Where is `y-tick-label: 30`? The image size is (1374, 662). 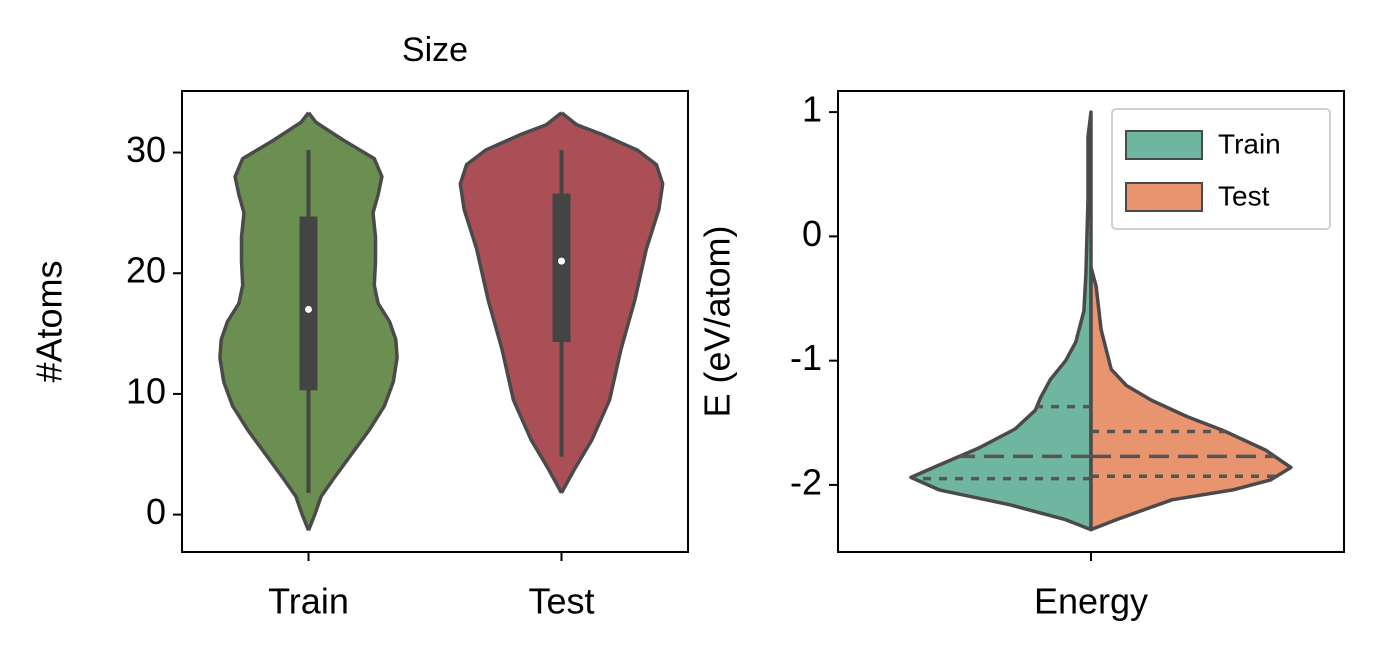
y-tick-label: 30 is located at coordinates (146, 149).